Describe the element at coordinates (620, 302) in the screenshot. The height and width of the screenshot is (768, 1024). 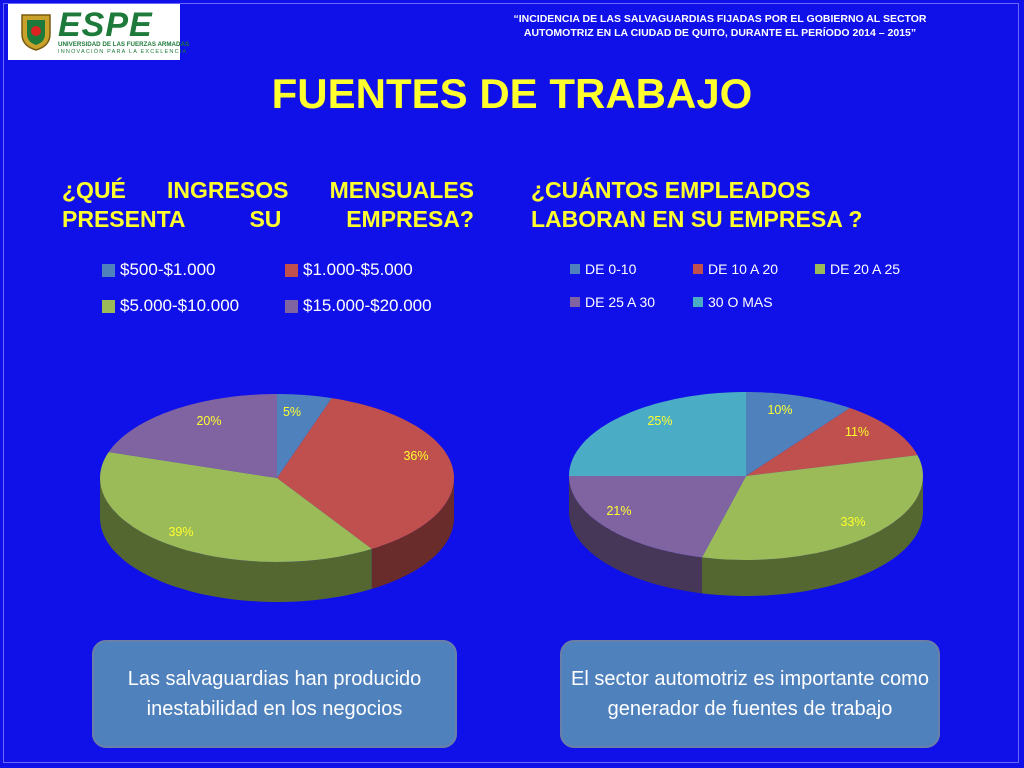
I see `legend-label: DE 25 A 30` at that location.